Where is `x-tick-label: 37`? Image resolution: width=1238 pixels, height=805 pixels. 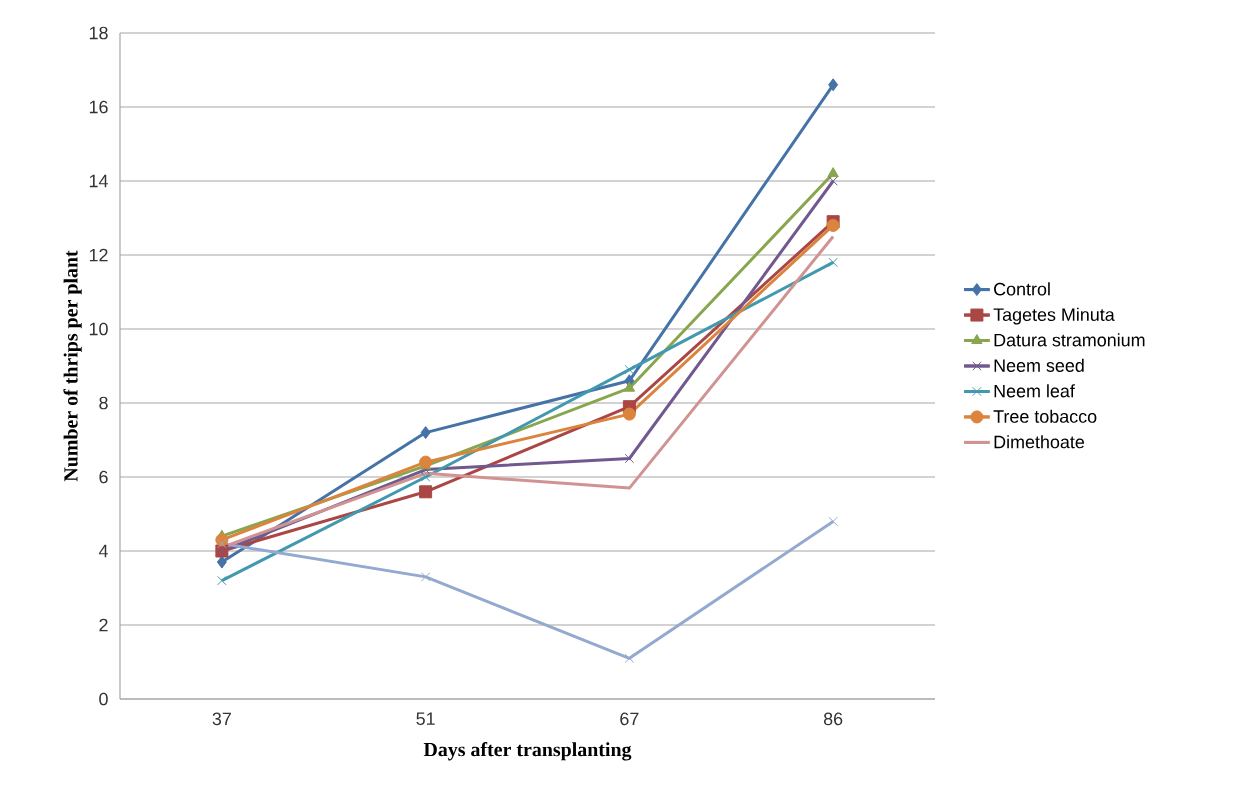 x-tick-label: 37 is located at coordinates (221, 719).